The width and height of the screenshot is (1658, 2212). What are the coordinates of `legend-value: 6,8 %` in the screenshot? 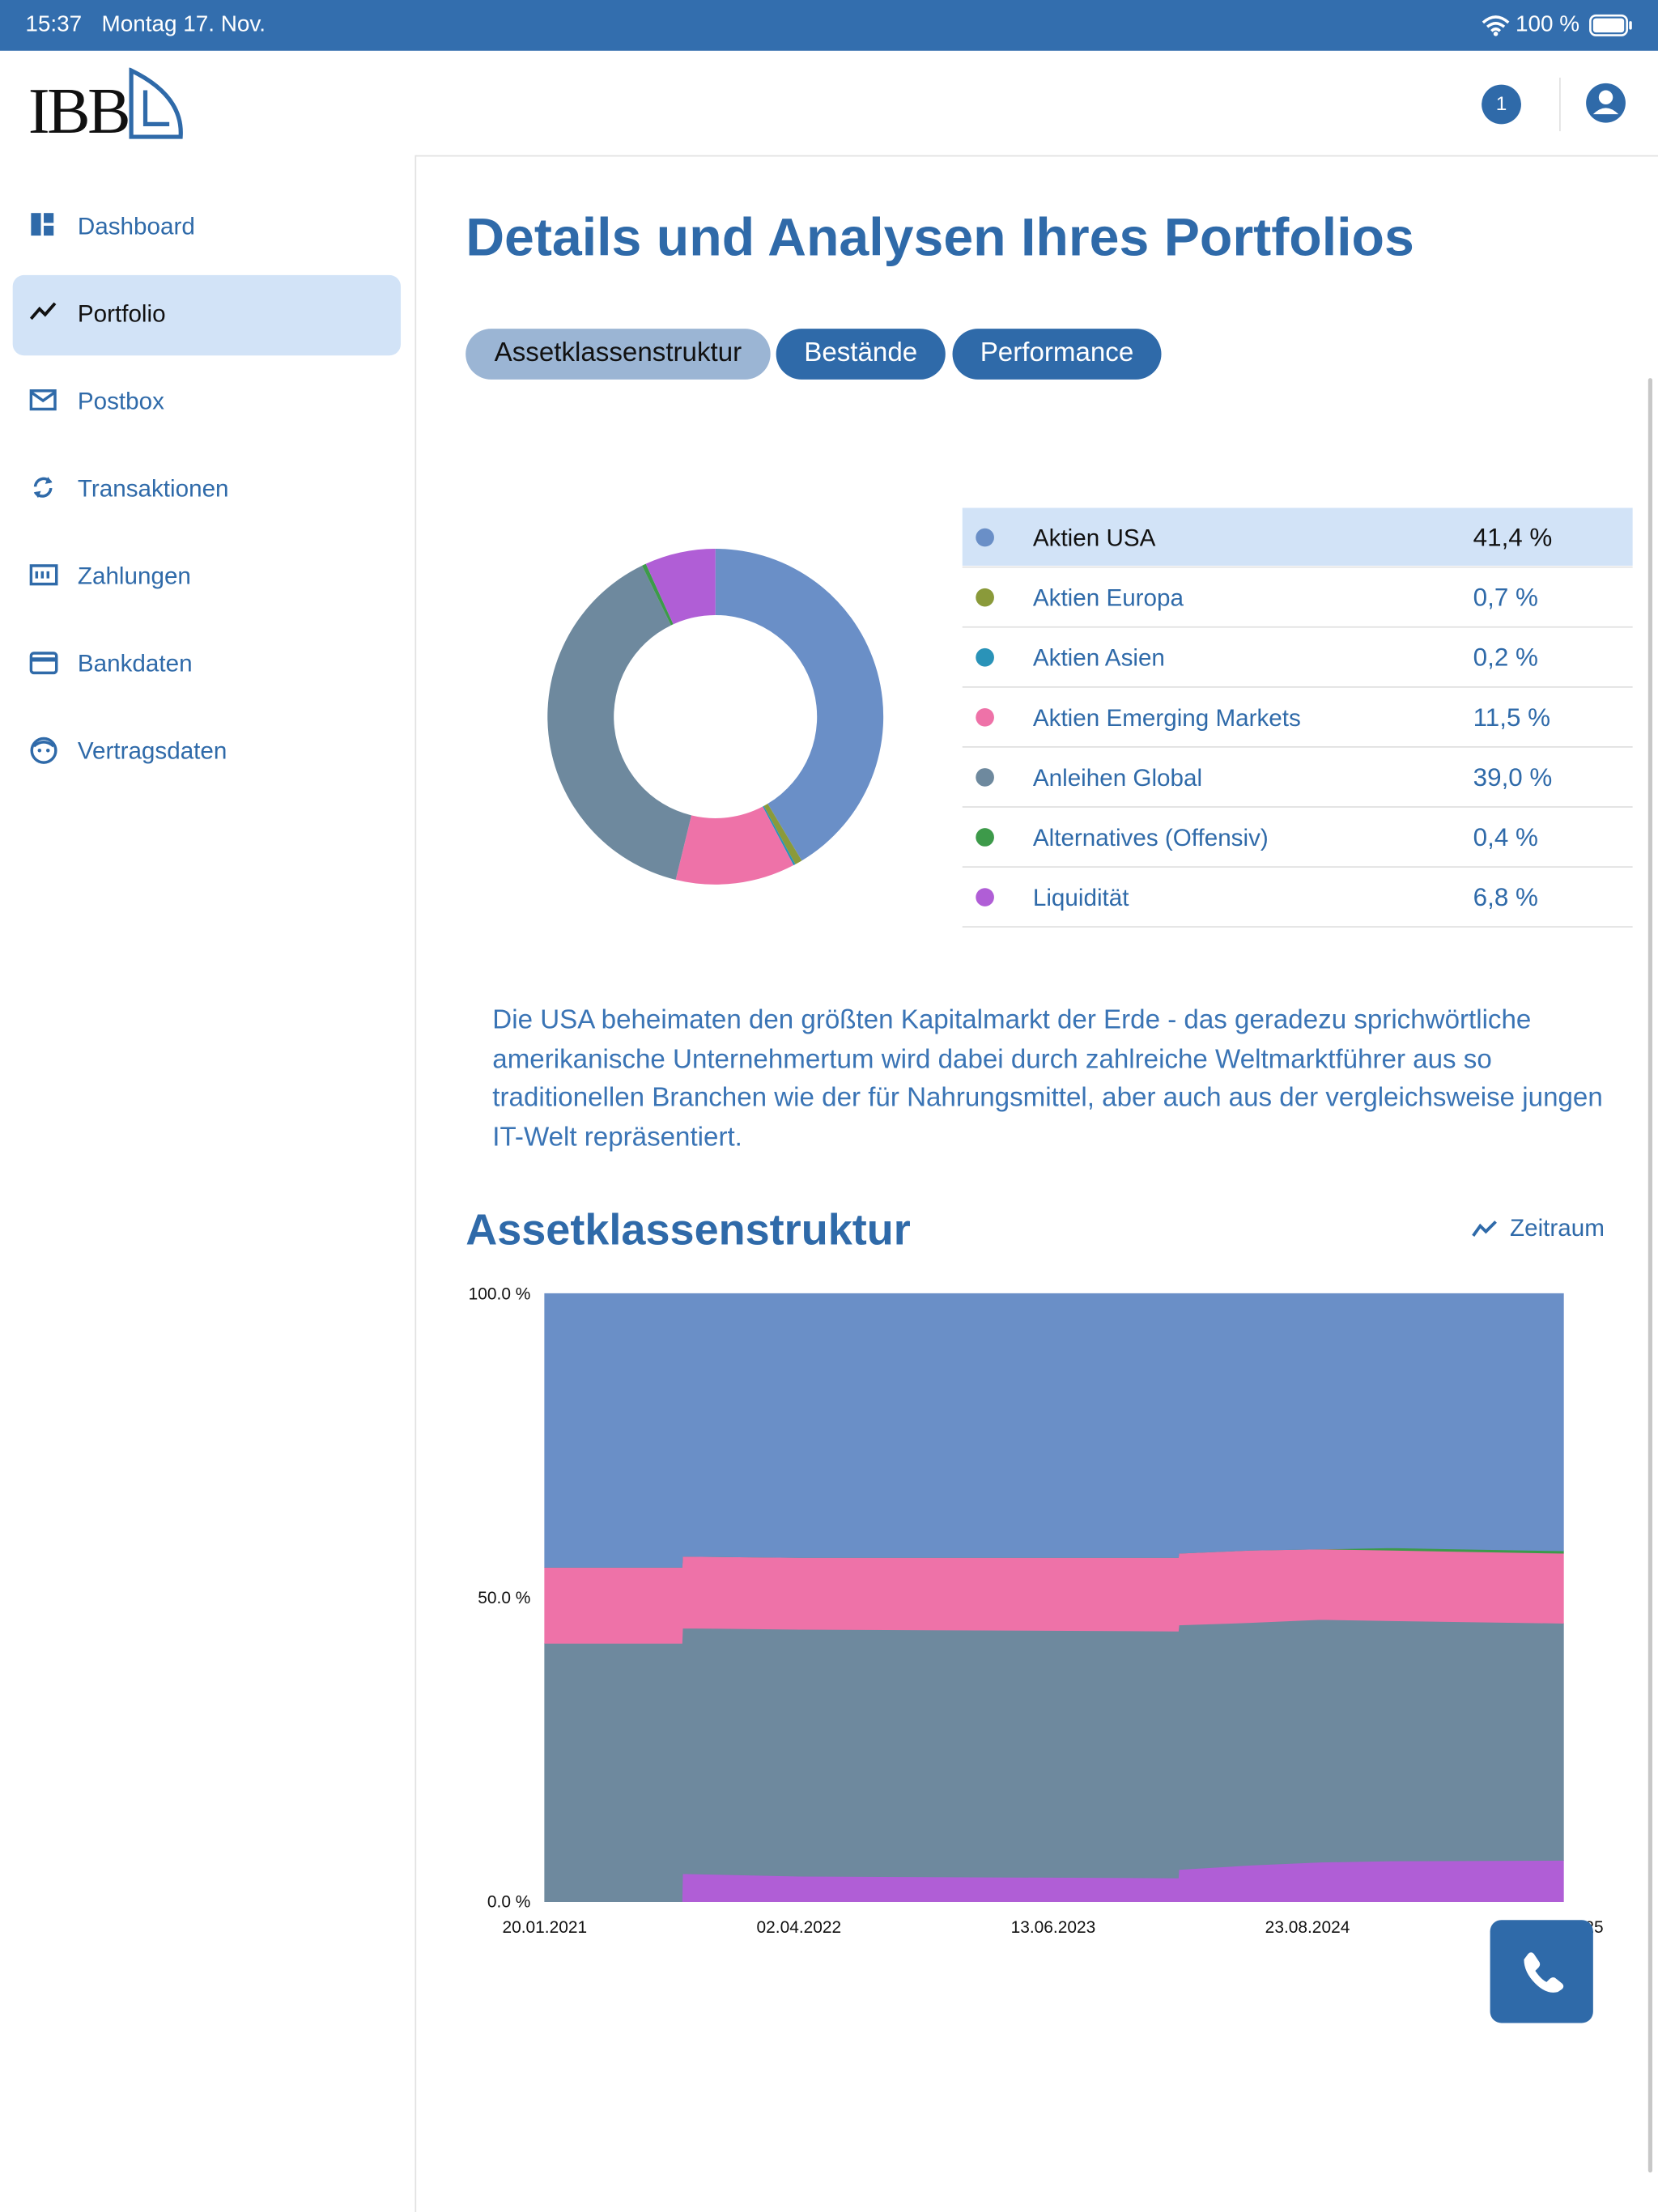 It's located at (1505, 897).